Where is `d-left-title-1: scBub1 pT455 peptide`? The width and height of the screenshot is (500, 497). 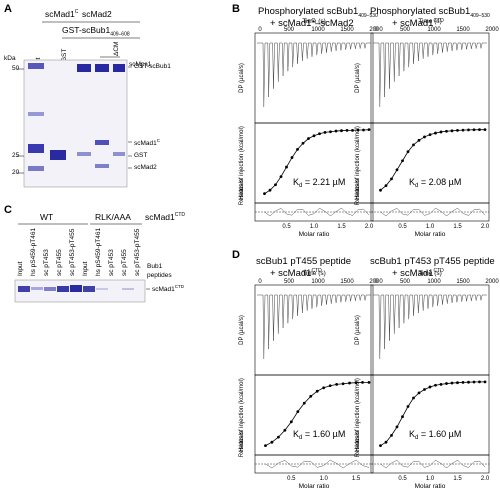 d-left-title-1: scBub1 pT455 peptide is located at coordinates (304, 261).